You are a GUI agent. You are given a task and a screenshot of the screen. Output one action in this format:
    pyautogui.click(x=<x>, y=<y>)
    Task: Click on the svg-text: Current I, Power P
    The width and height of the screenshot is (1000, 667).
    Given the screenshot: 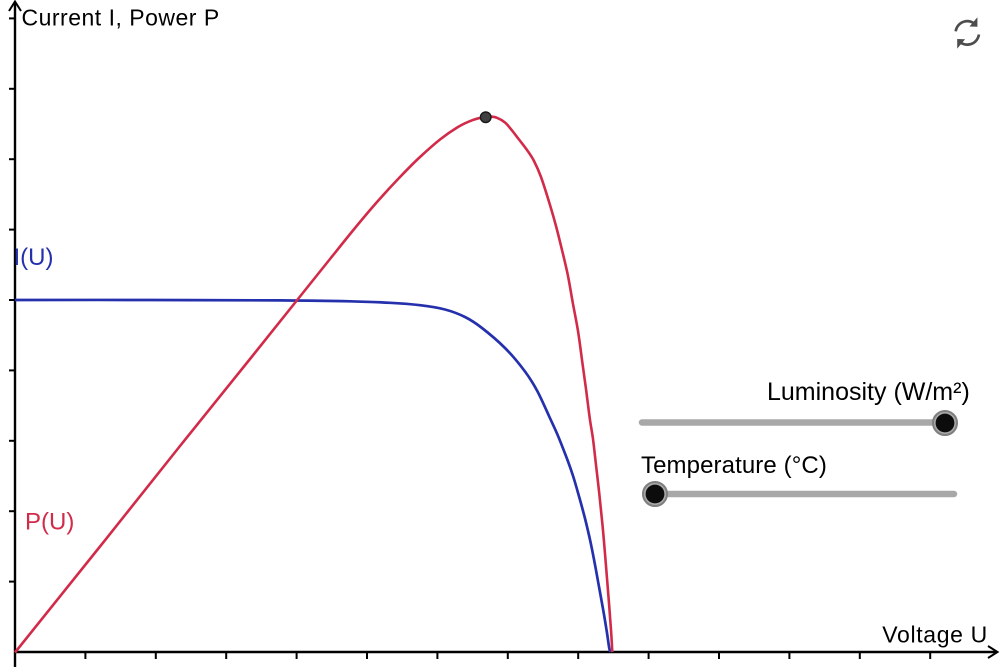 What is the action you would take?
    pyautogui.click(x=121, y=17)
    